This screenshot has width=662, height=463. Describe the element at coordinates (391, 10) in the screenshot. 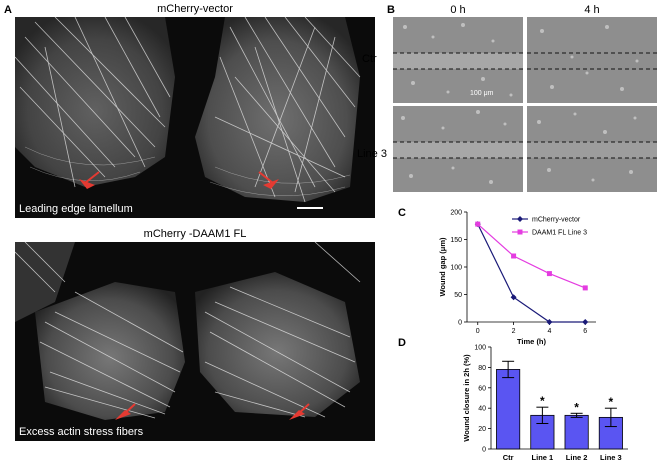

I see `panel-b-label: B` at that location.